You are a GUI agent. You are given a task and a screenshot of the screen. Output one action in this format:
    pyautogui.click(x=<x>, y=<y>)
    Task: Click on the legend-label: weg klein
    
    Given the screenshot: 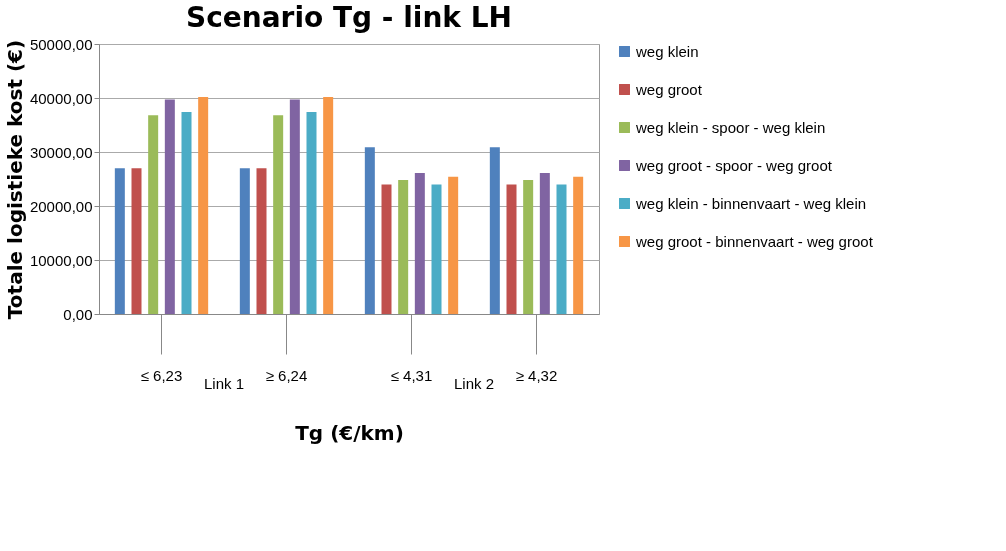 What is the action you would take?
    pyautogui.click(x=667, y=51)
    